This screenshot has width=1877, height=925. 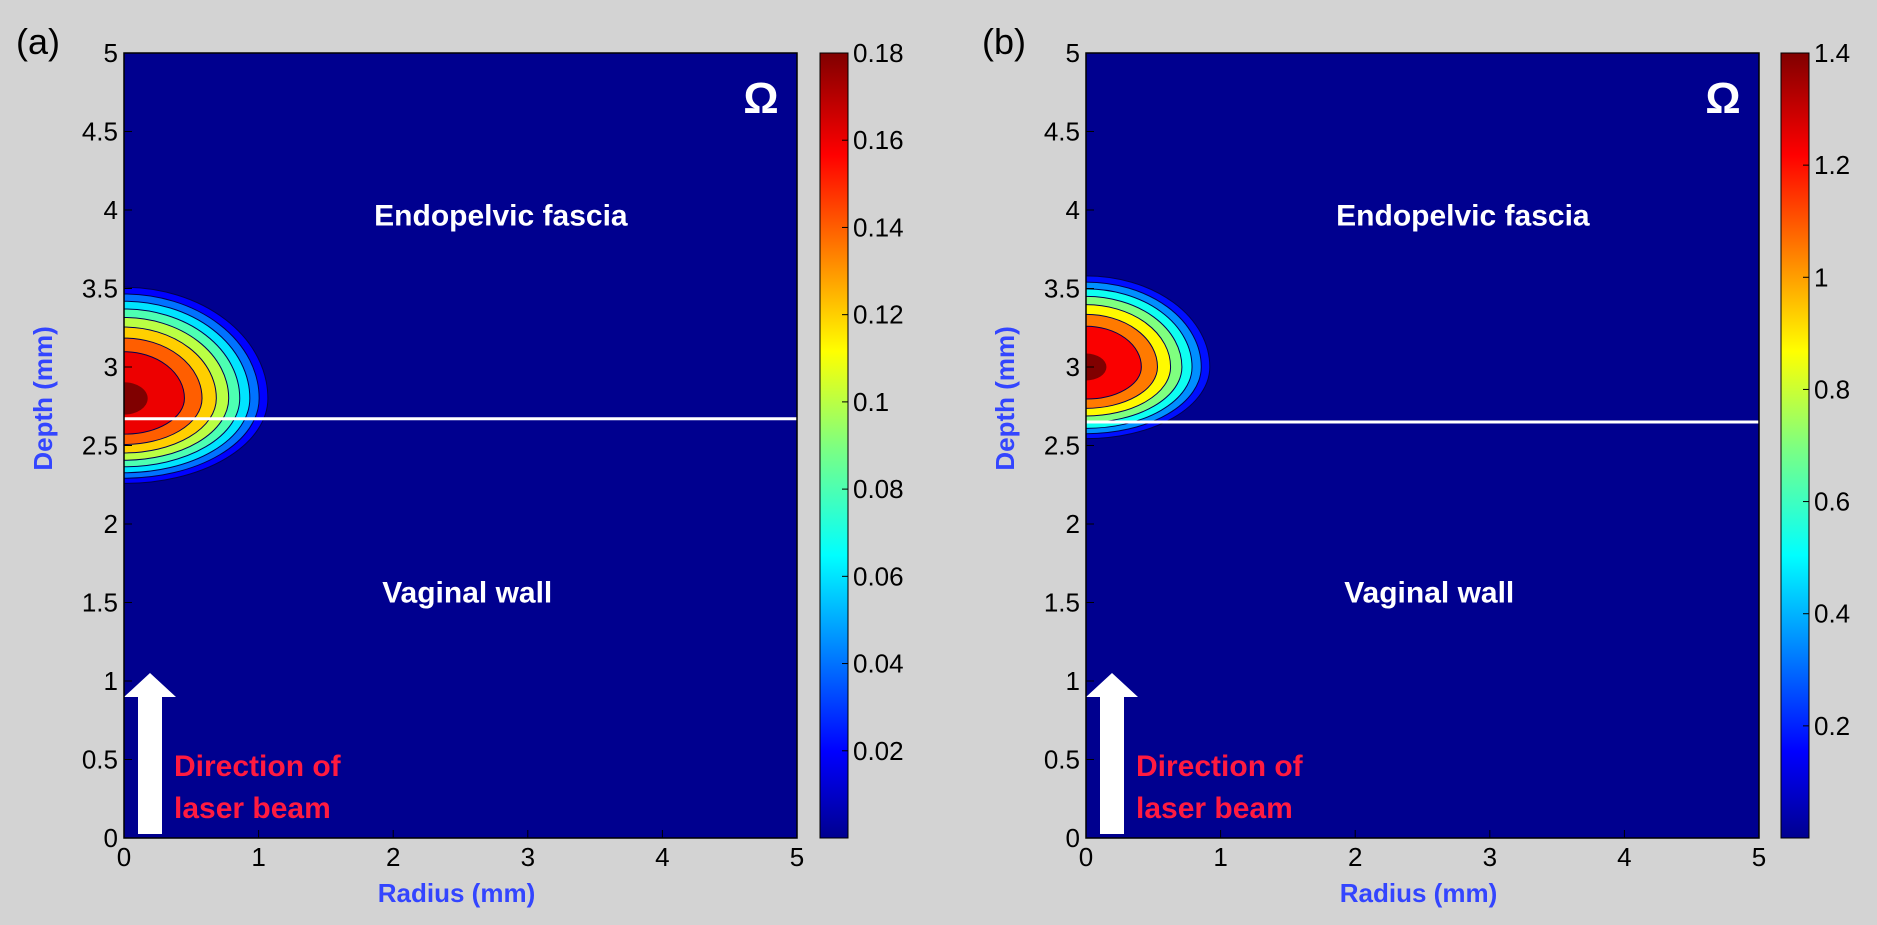 I want to click on colorbar-tick-label: 0.2, so click(x=1832, y=726).